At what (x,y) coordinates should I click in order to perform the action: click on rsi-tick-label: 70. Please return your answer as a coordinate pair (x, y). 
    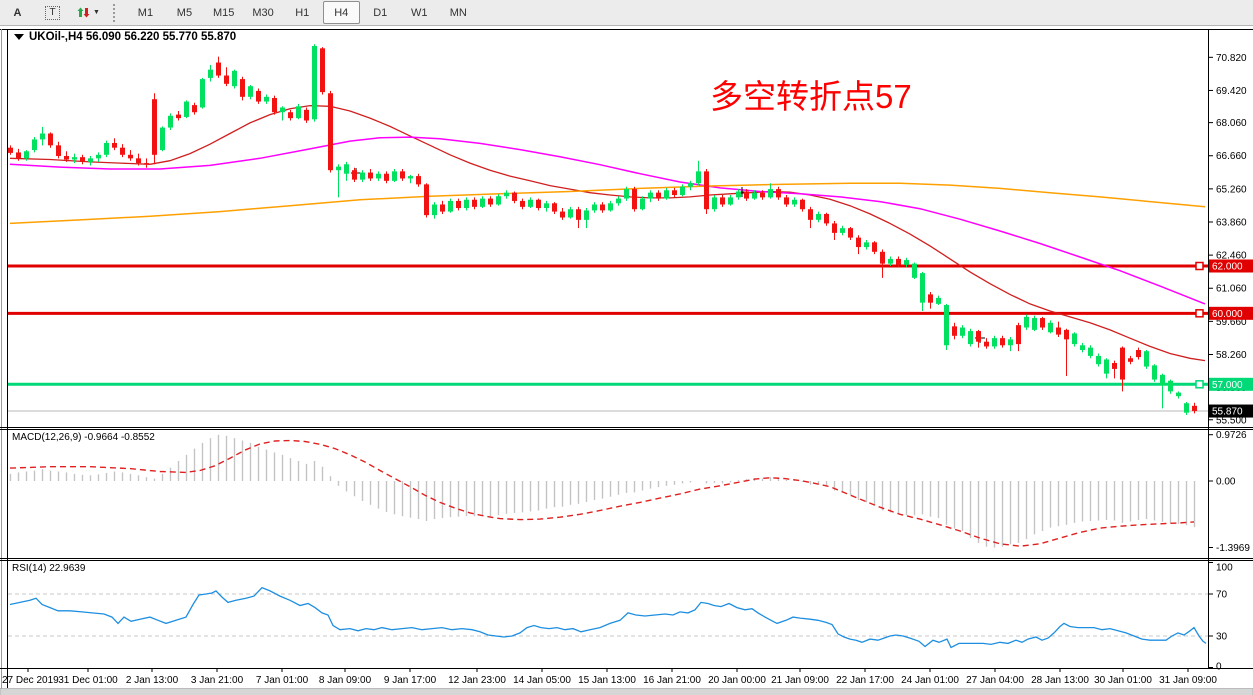
    Looking at the image, I should click on (1222, 595).